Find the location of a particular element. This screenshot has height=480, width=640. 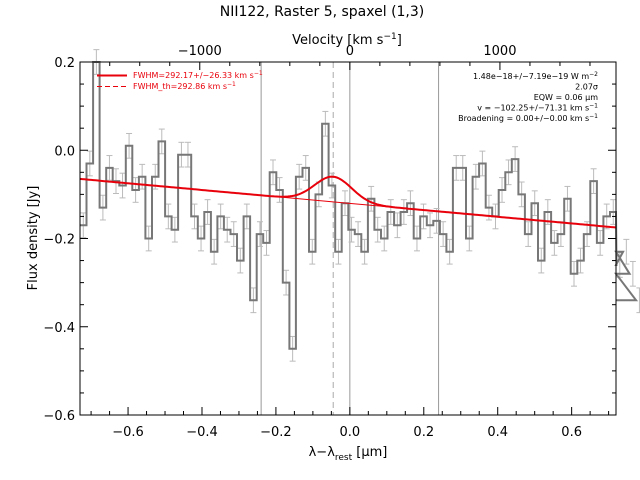

annotation-superscript: −2 is located at coordinates (593, 74).